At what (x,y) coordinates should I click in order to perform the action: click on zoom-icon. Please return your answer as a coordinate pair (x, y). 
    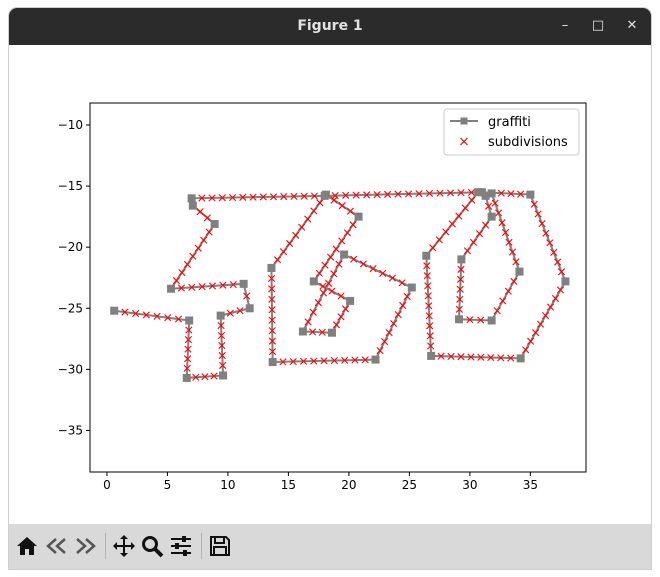
    Looking at the image, I should click on (152, 546).